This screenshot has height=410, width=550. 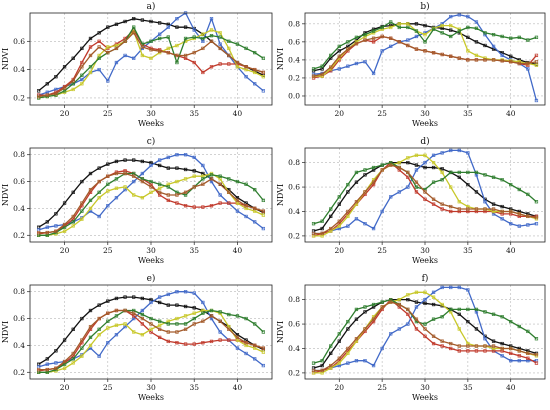 What do you see at coordinates (5, 59) in the screenshot?
I see `y-axis-label: NDVI` at bounding box center [5, 59].